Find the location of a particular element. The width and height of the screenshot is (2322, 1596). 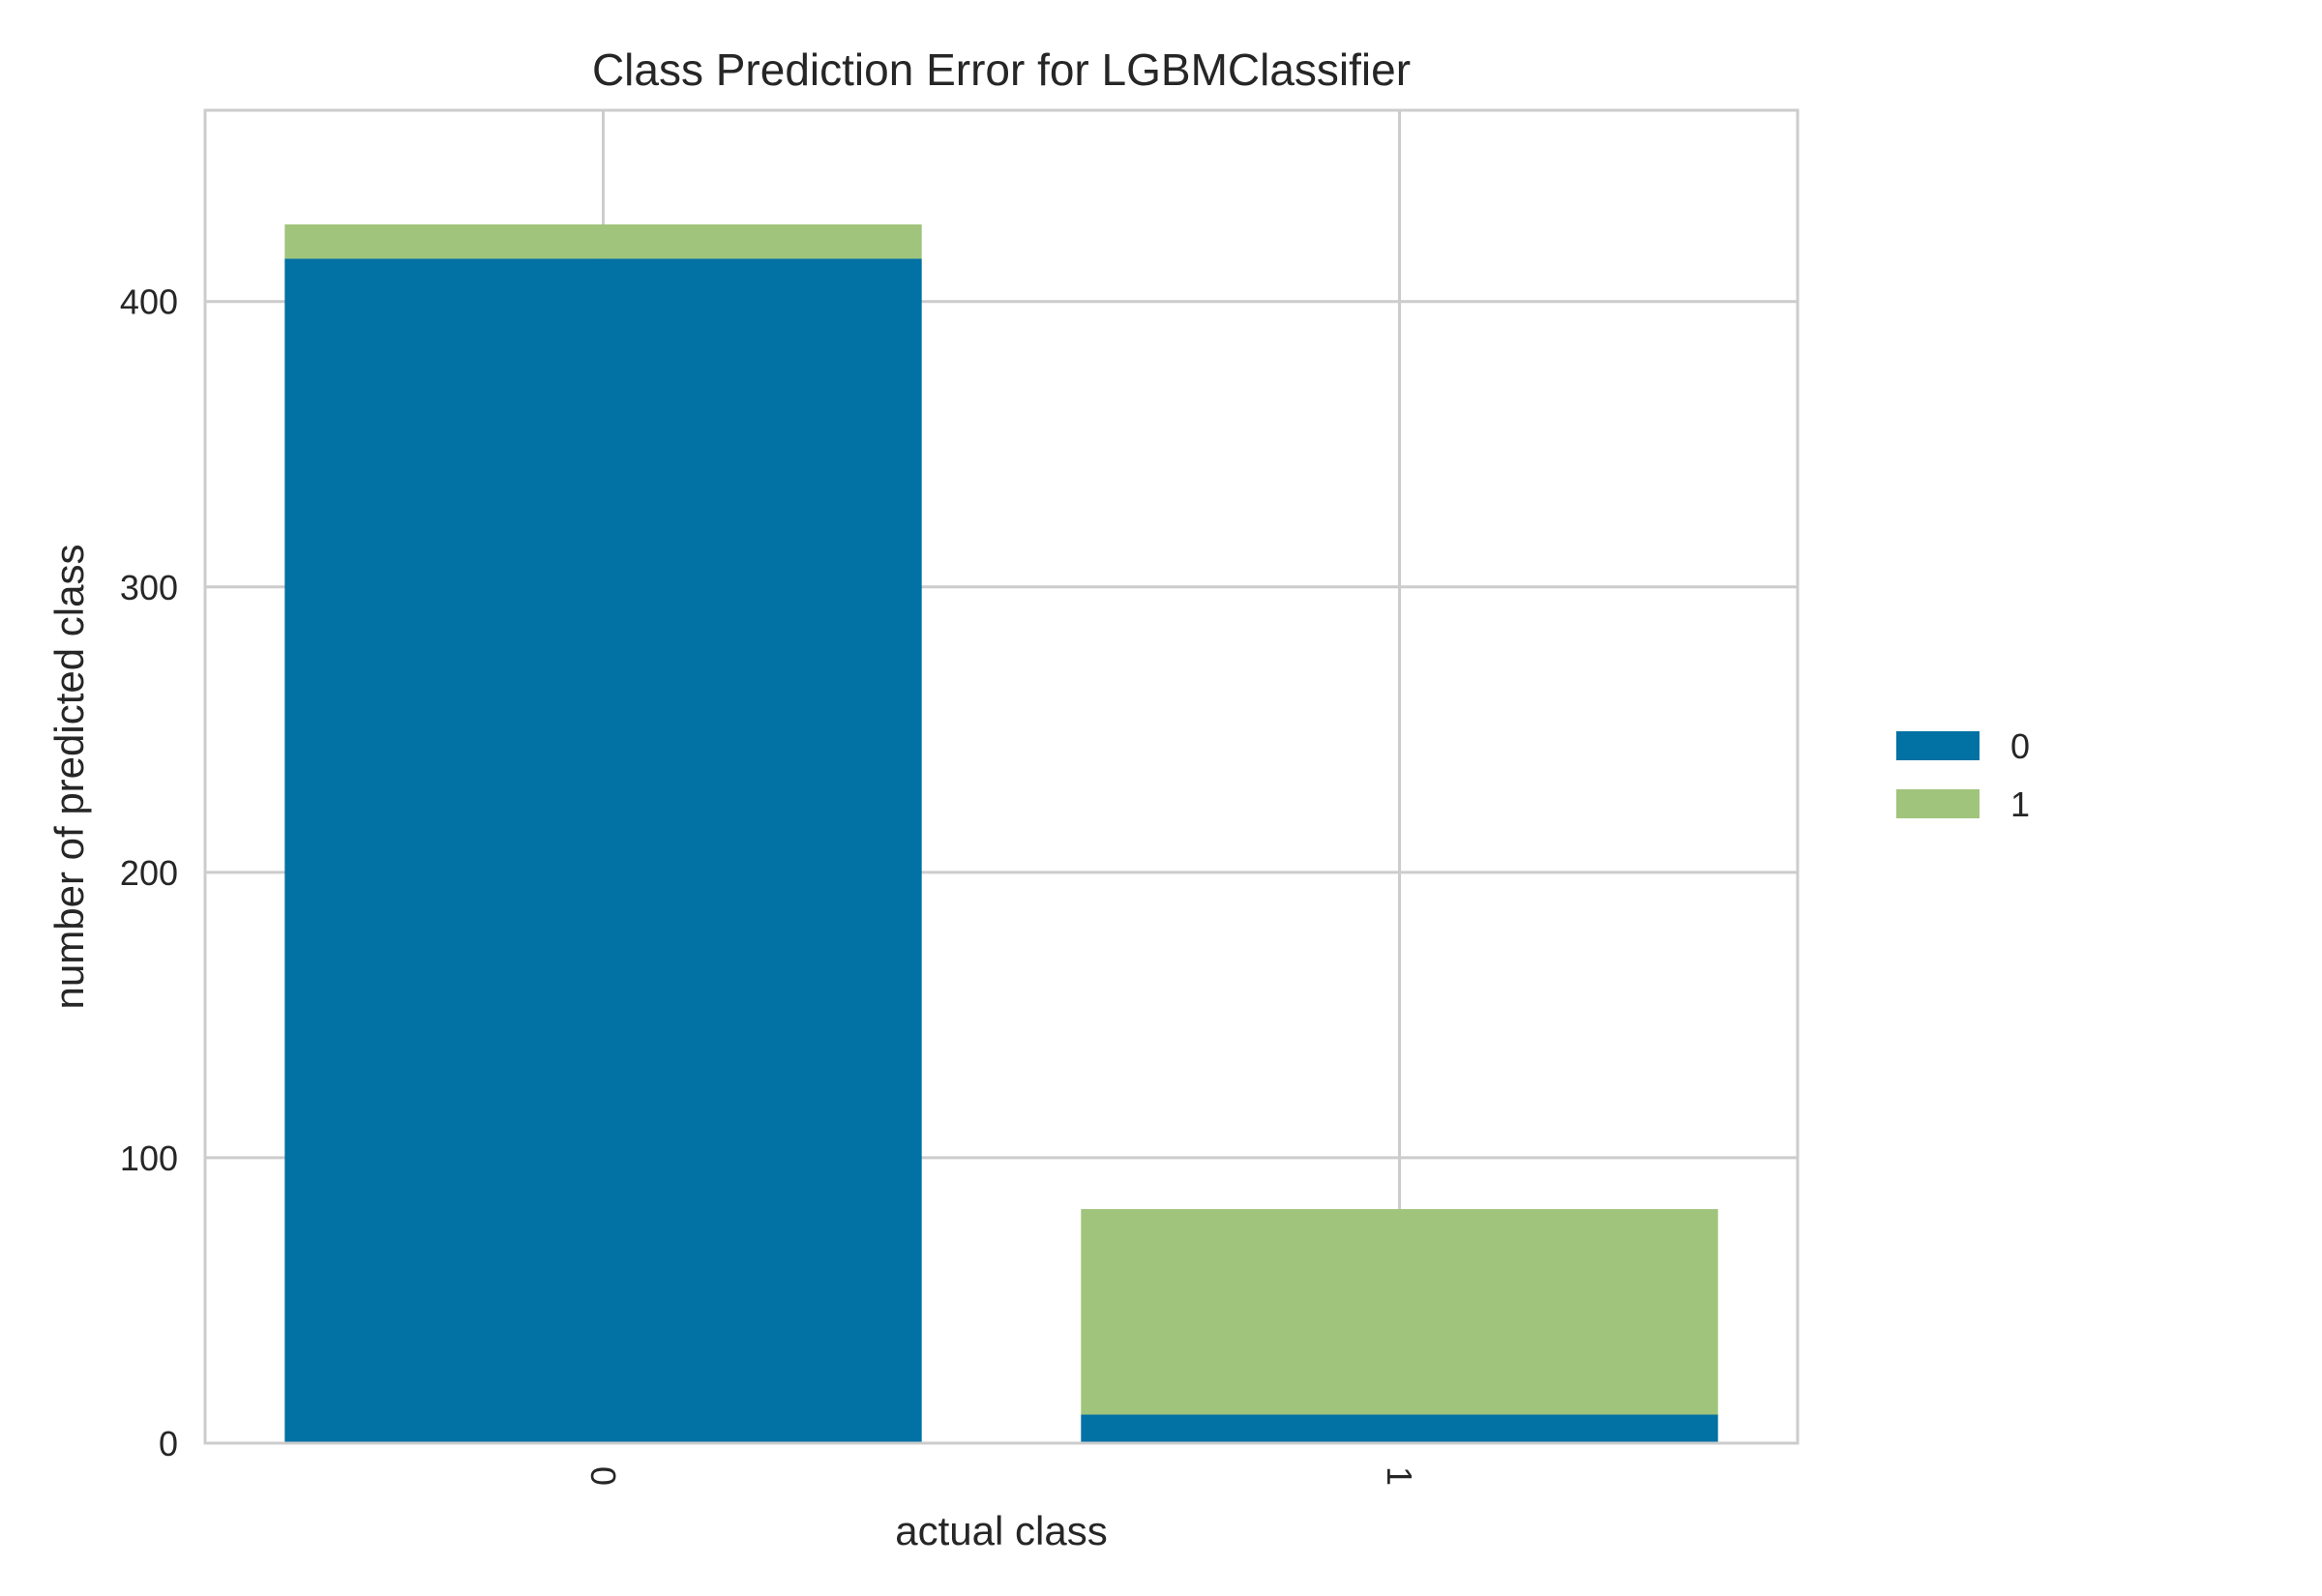

legend-label-1: 1 is located at coordinates (2020, 804).